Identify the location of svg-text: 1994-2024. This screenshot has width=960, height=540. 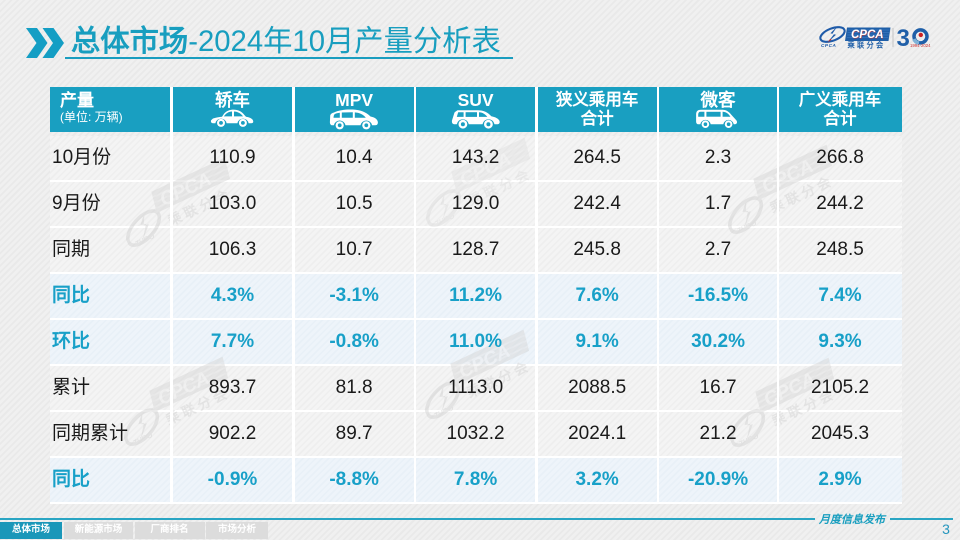
(920, 45).